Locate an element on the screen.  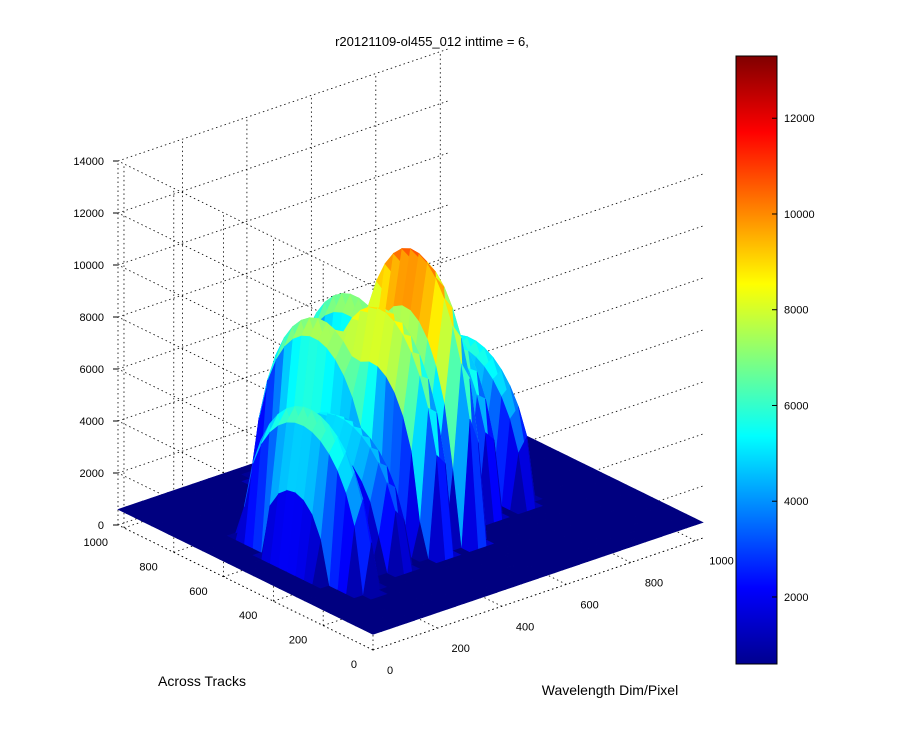
z-tick-label: 10000 is located at coordinates (88, 266).